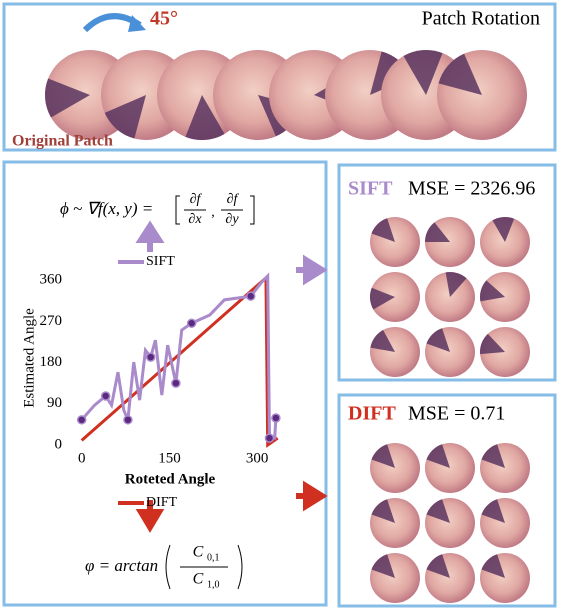  Describe the element at coordinates (233, 199) in the screenshot. I see `sift-formula-d2: ∂f` at that location.